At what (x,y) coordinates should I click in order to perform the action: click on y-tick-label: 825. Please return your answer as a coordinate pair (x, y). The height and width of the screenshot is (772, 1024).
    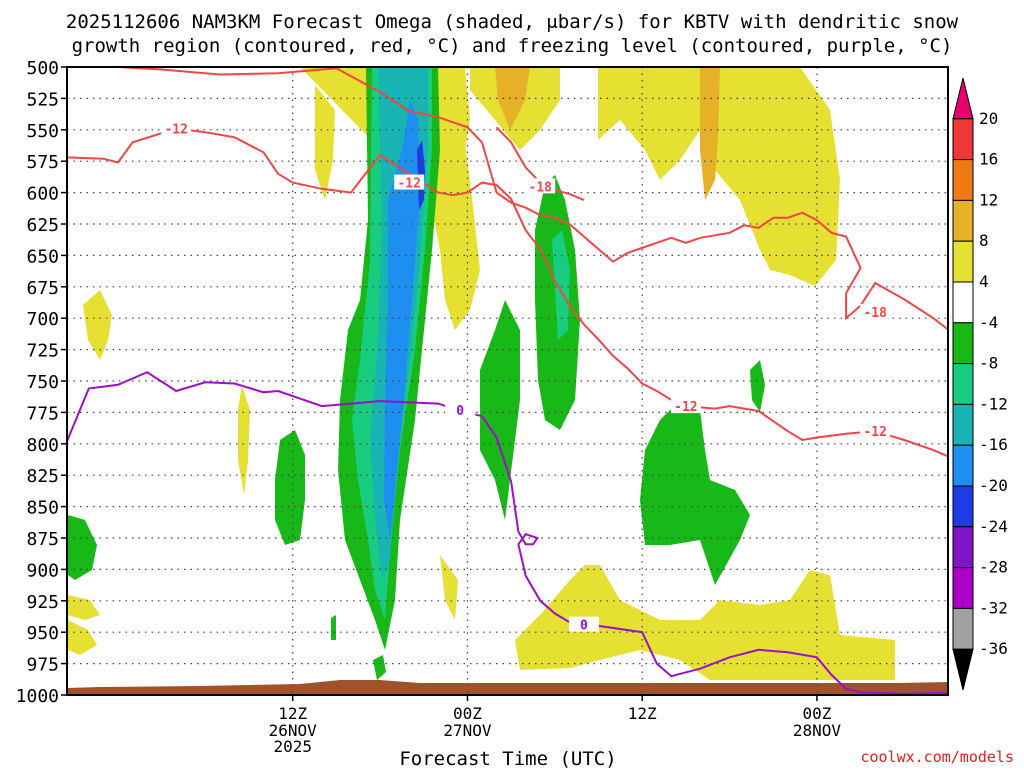
    Looking at the image, I should click on (42, 476).